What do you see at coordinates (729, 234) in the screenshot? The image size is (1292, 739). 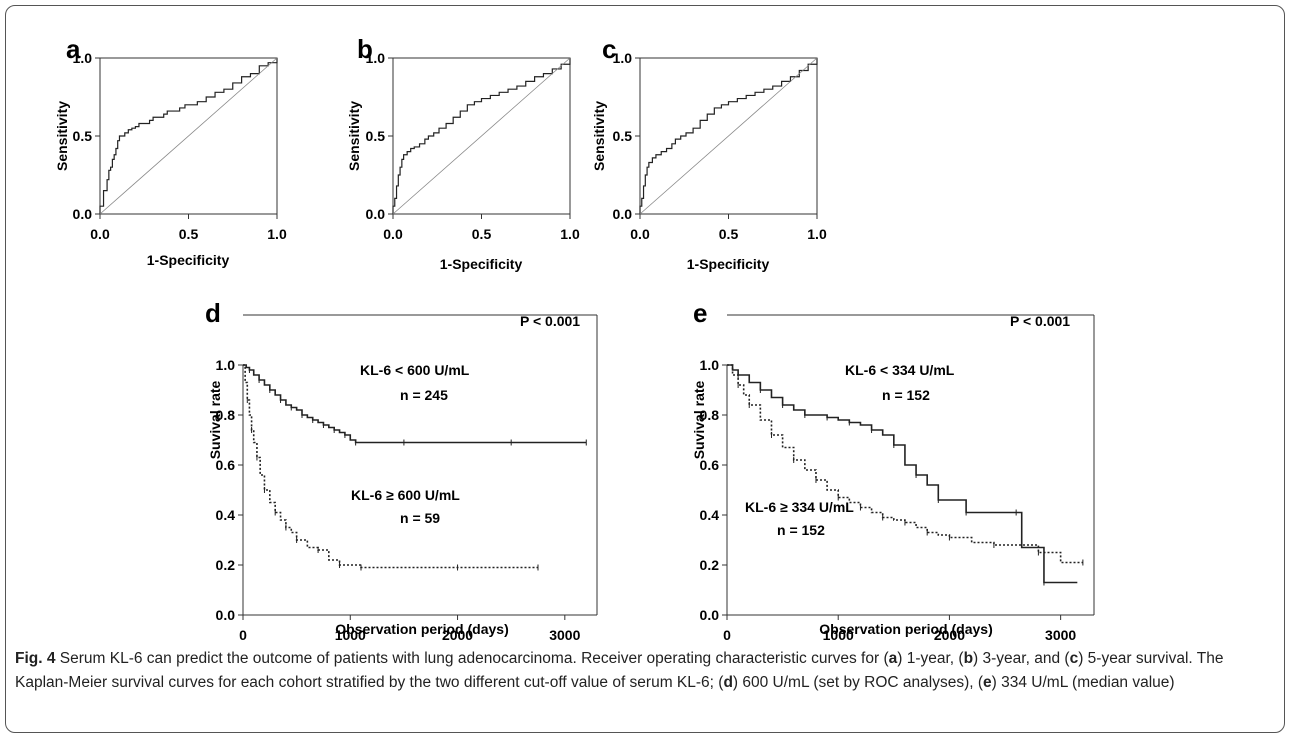 I see `panel-c-xtick-label: 0.5` at bounding box center [729, 234].